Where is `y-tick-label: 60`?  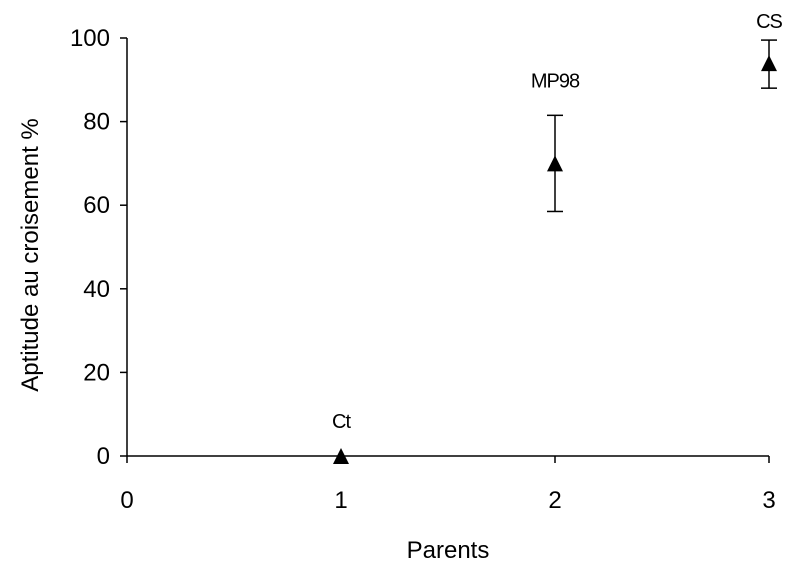
y-tick-label: 60 is located at coordinates (96, 205).